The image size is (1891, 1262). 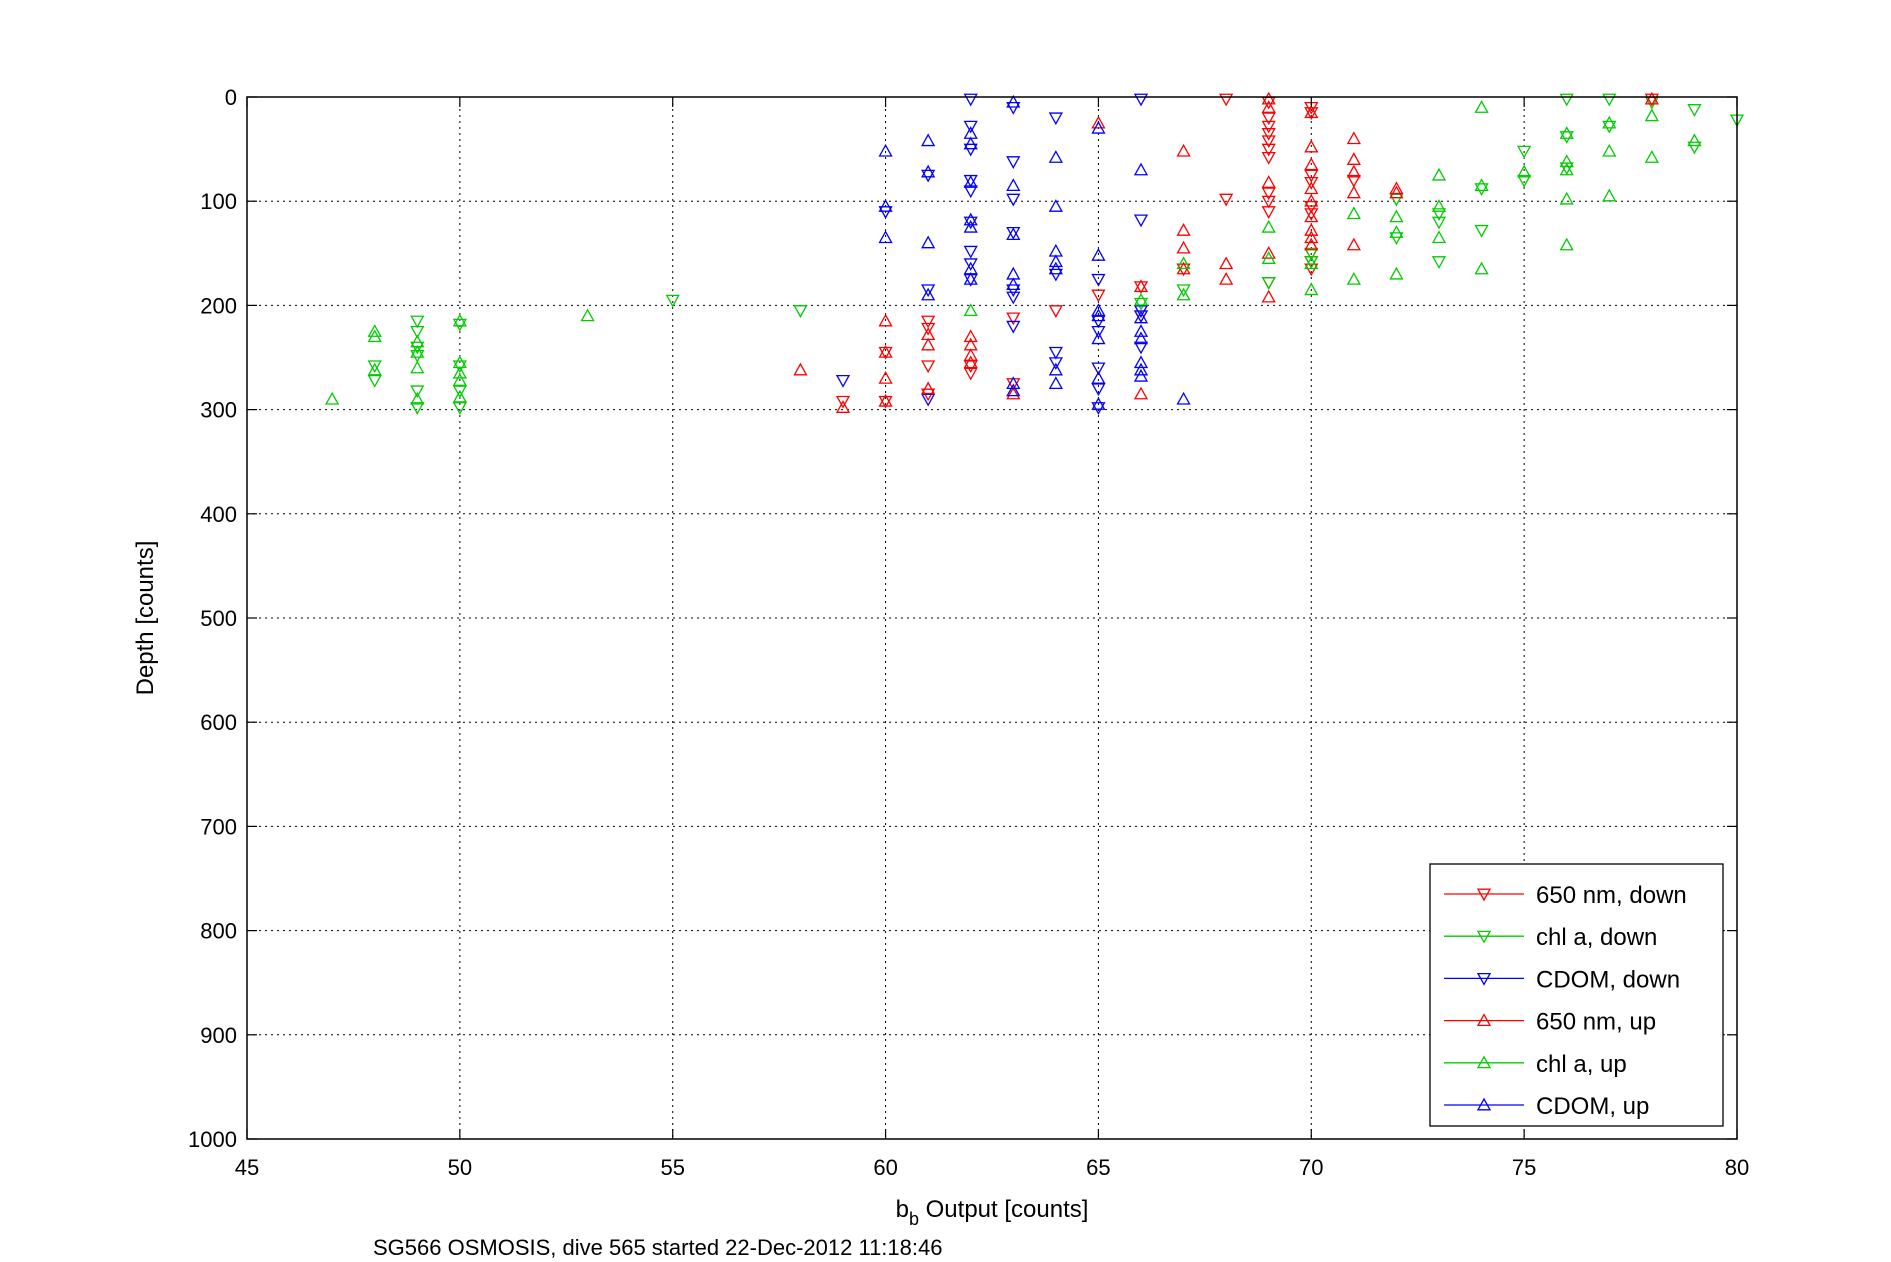 I want to click on y-tick-label: 500, so click(x=218, y=618).